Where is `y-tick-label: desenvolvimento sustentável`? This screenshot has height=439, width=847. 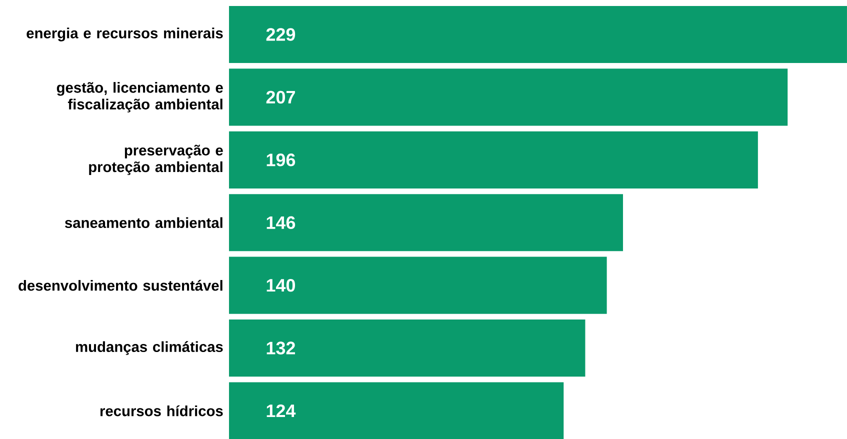
y-tick-label: desenvolvimento sustentável is located at coordinates (120, 285).